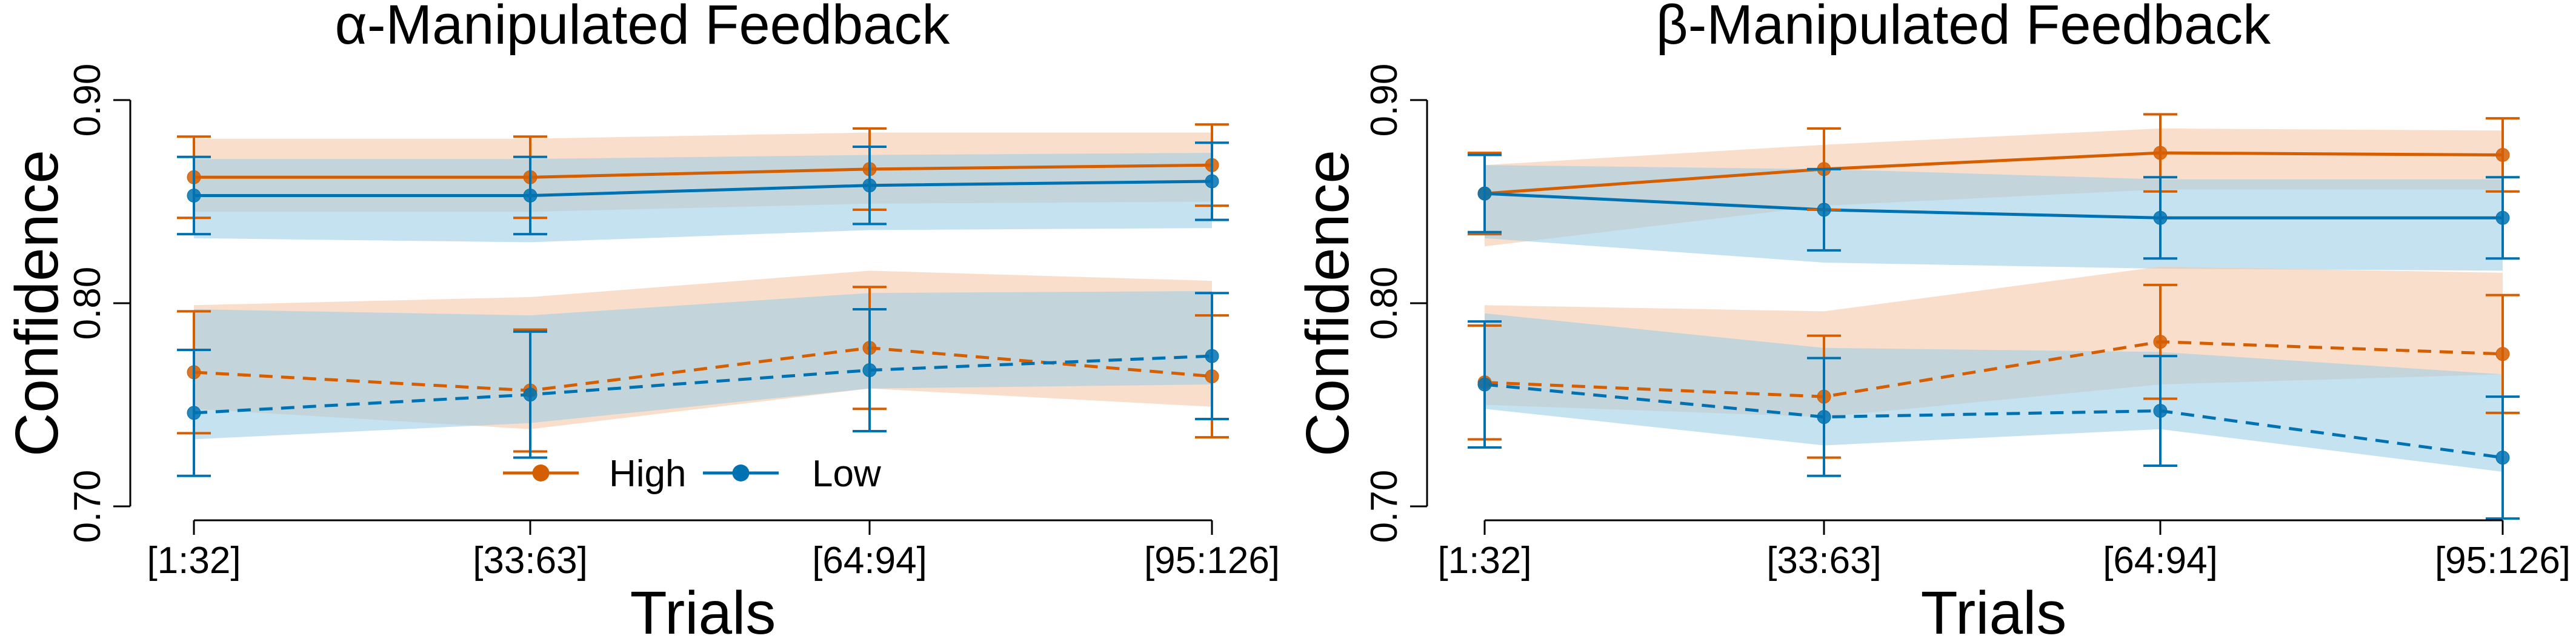 The width and height of the screenshot is (2576, 644). I want to click on panel-title: β-Manipulated Feedback, so click(1963, 28).